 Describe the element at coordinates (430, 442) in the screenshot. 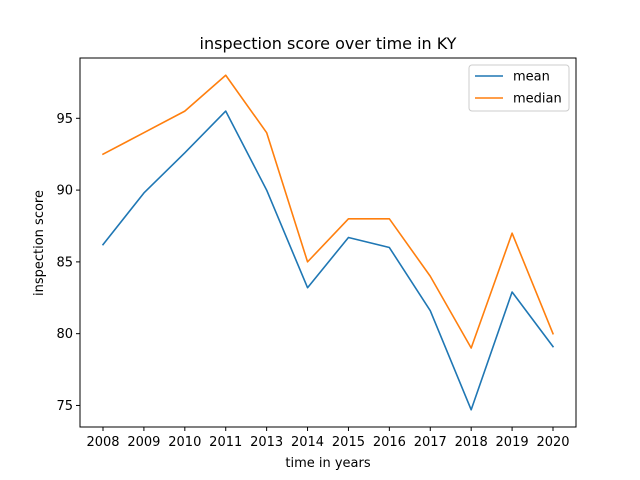

I see `x-tick-label: 2017` at that location.